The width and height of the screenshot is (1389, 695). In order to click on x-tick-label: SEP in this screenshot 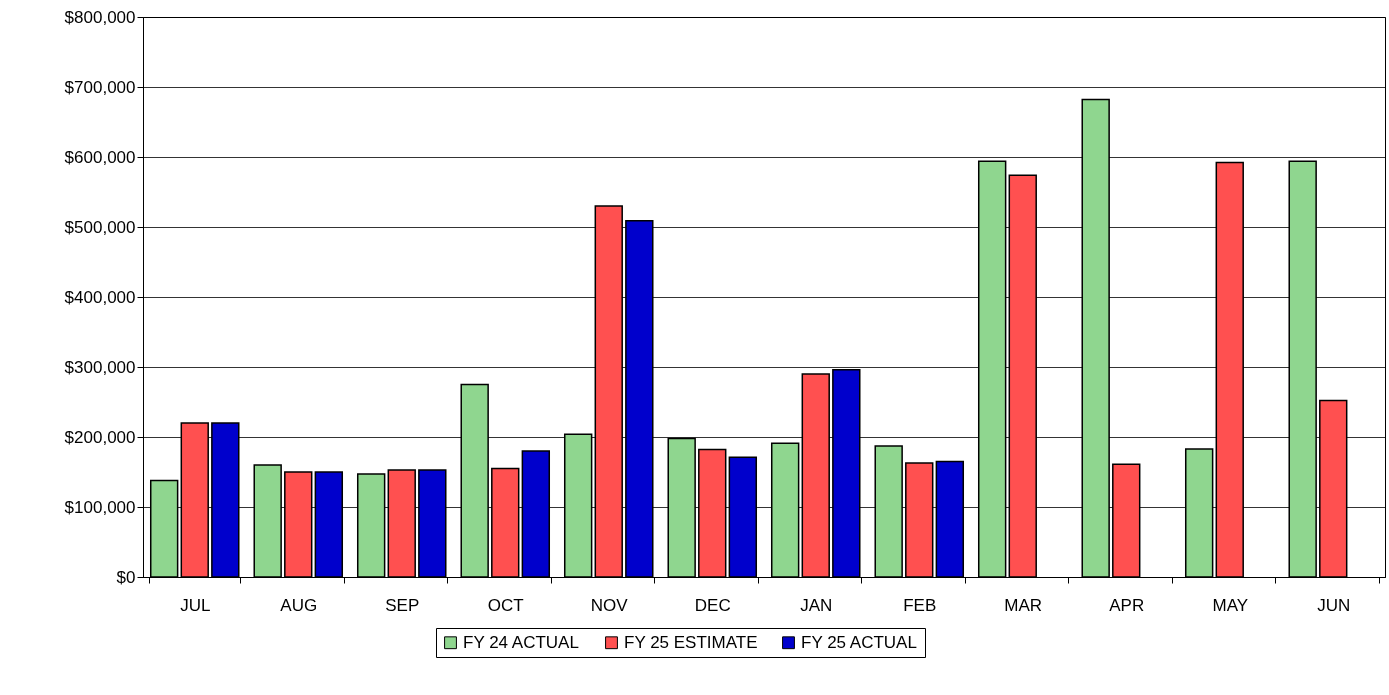, I will do `click(402, 605)`.